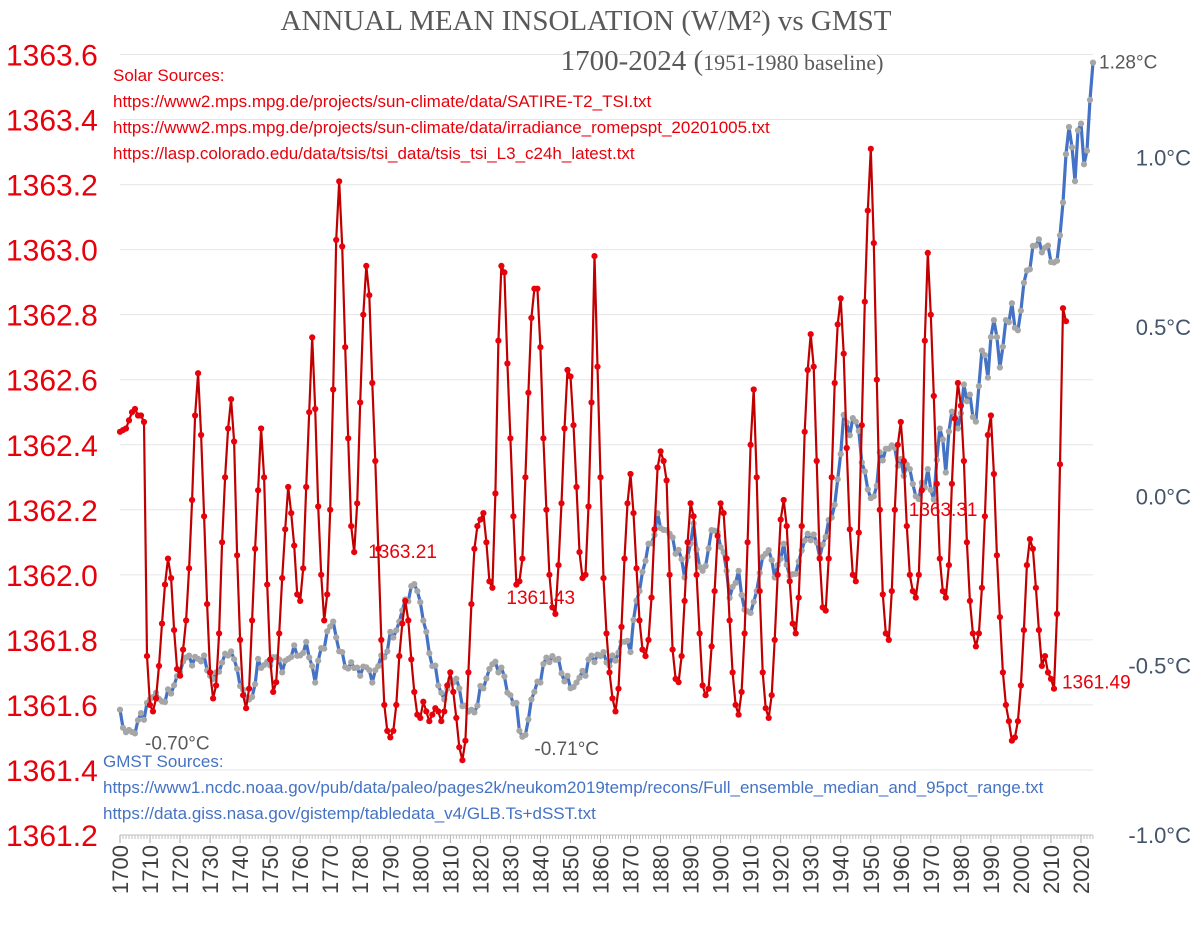 The image size is (1199, 925). Describe the element at coordinates (52, 771) in the screenshot. I see `left-tick-label: 1361.4` at that location.